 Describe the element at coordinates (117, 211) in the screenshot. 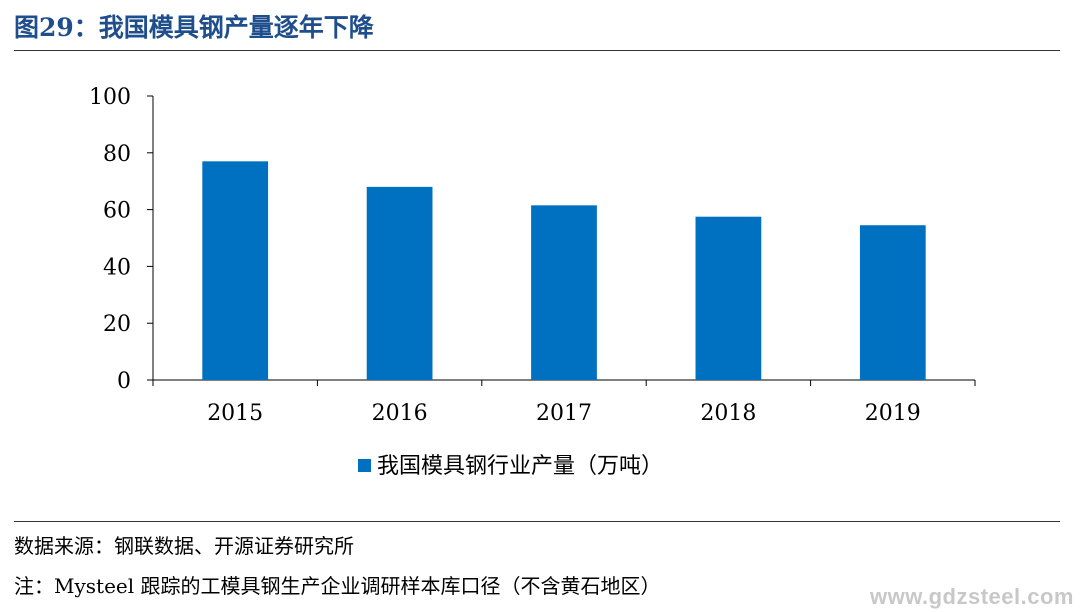

I see `y-tick-label: 60` at that location.